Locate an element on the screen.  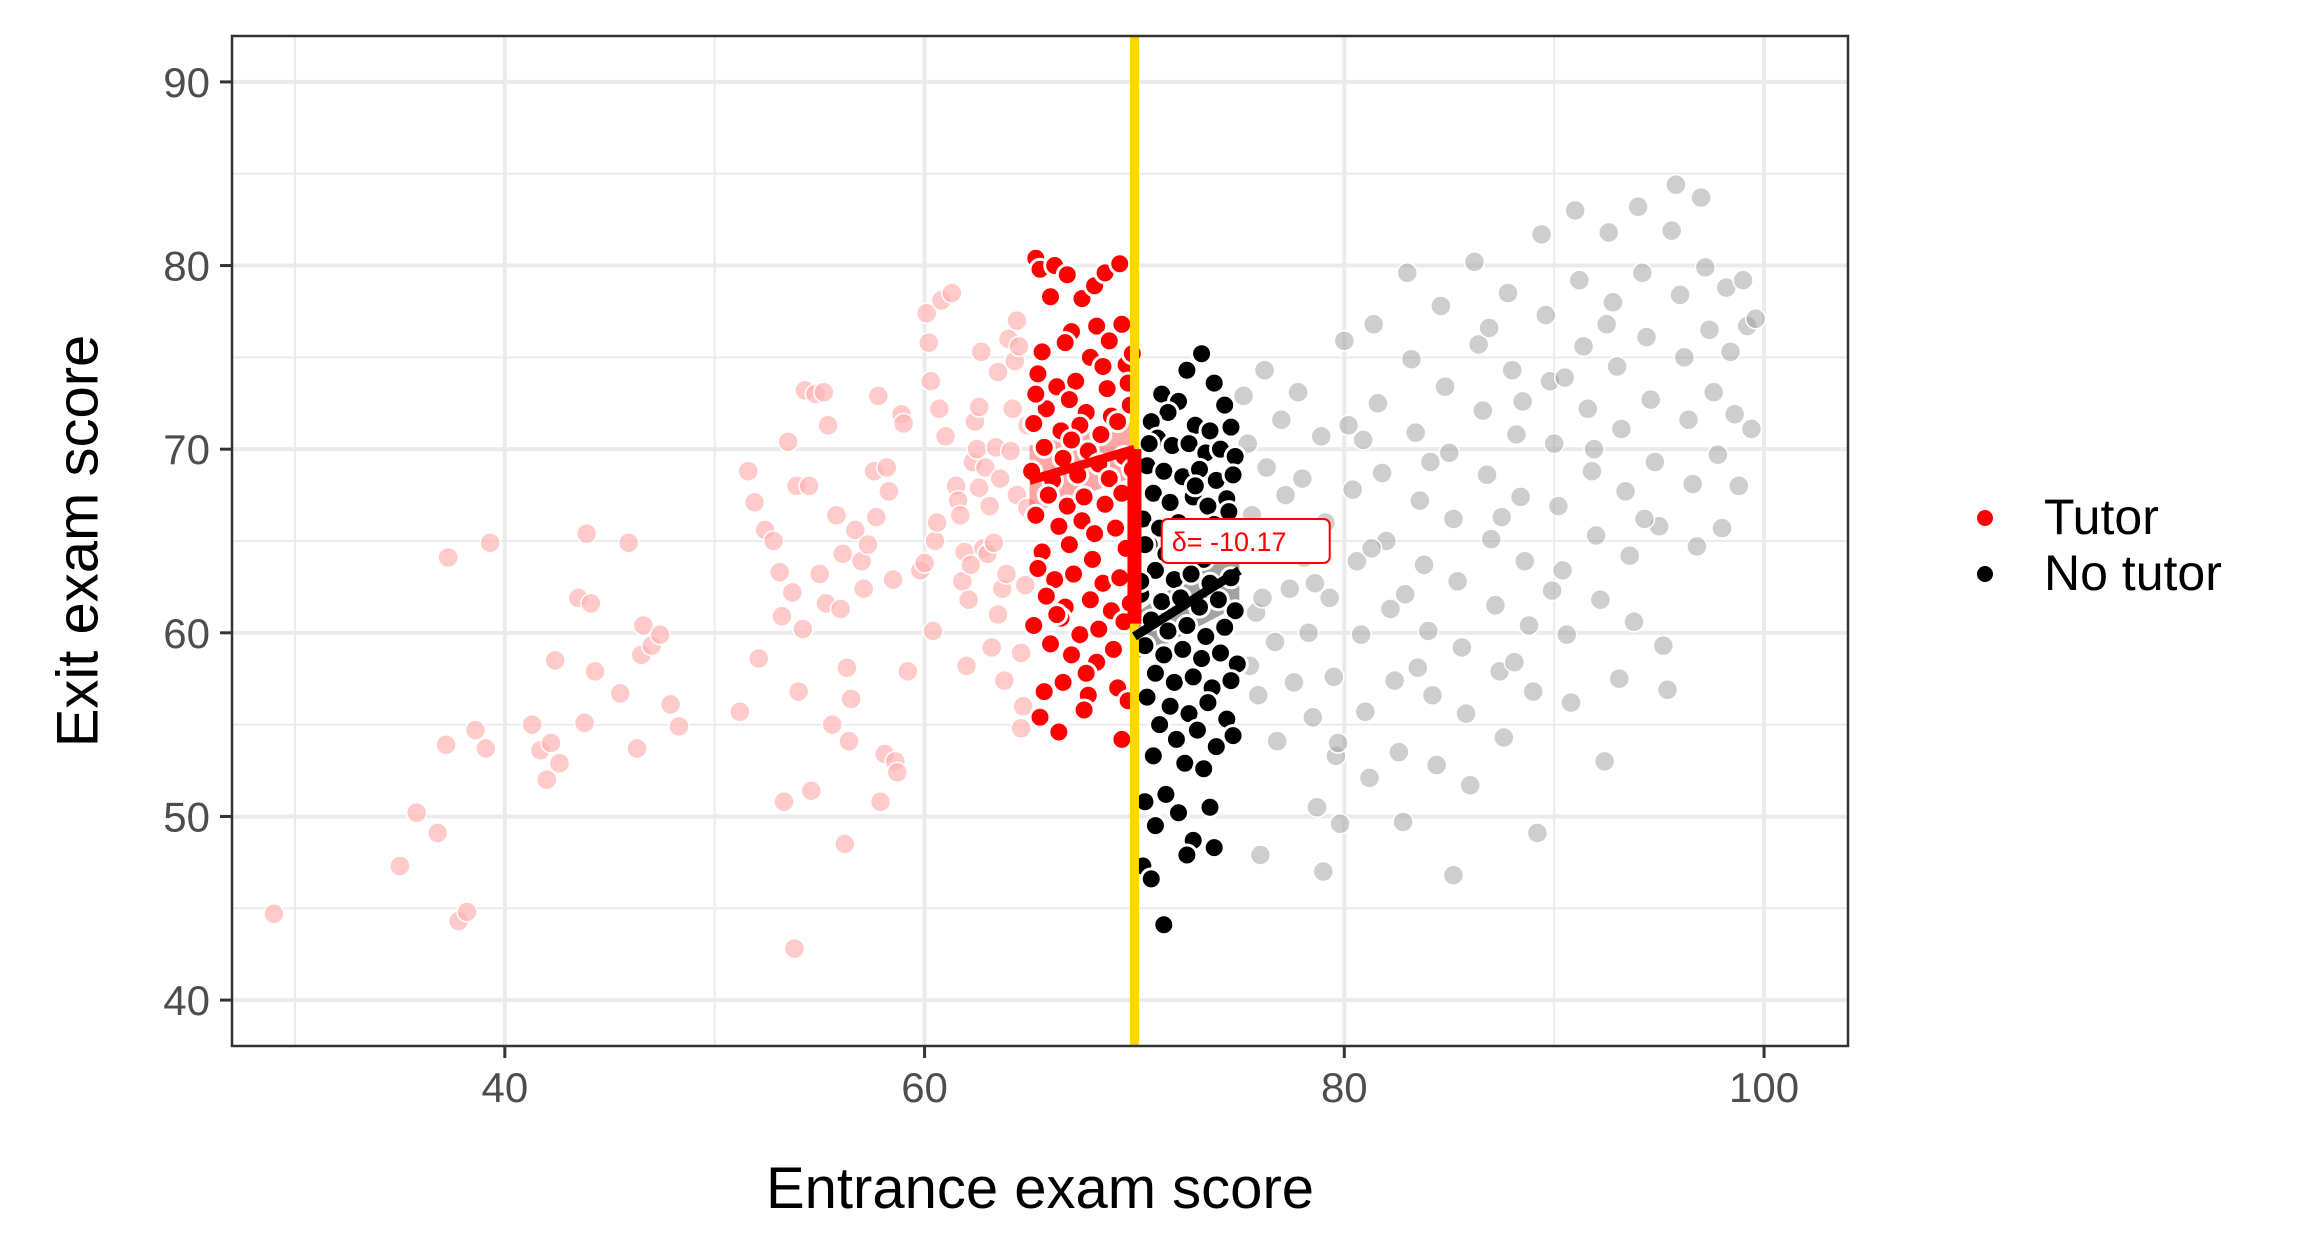
y-tick-label: 60 is located at coordinates (186, 633).